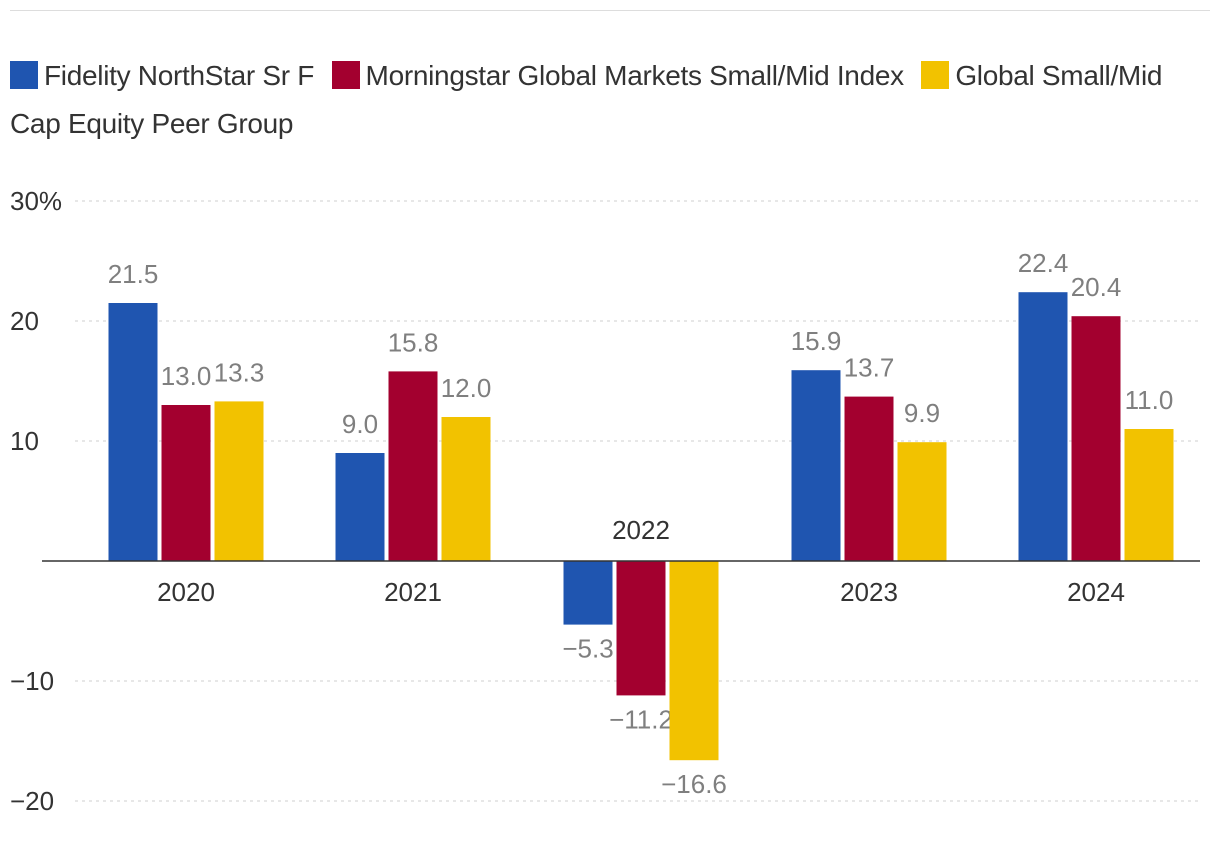  Describe the element at coordinates (32, 681) in the screenshot. I see `y-tick-label: −10` at that location.